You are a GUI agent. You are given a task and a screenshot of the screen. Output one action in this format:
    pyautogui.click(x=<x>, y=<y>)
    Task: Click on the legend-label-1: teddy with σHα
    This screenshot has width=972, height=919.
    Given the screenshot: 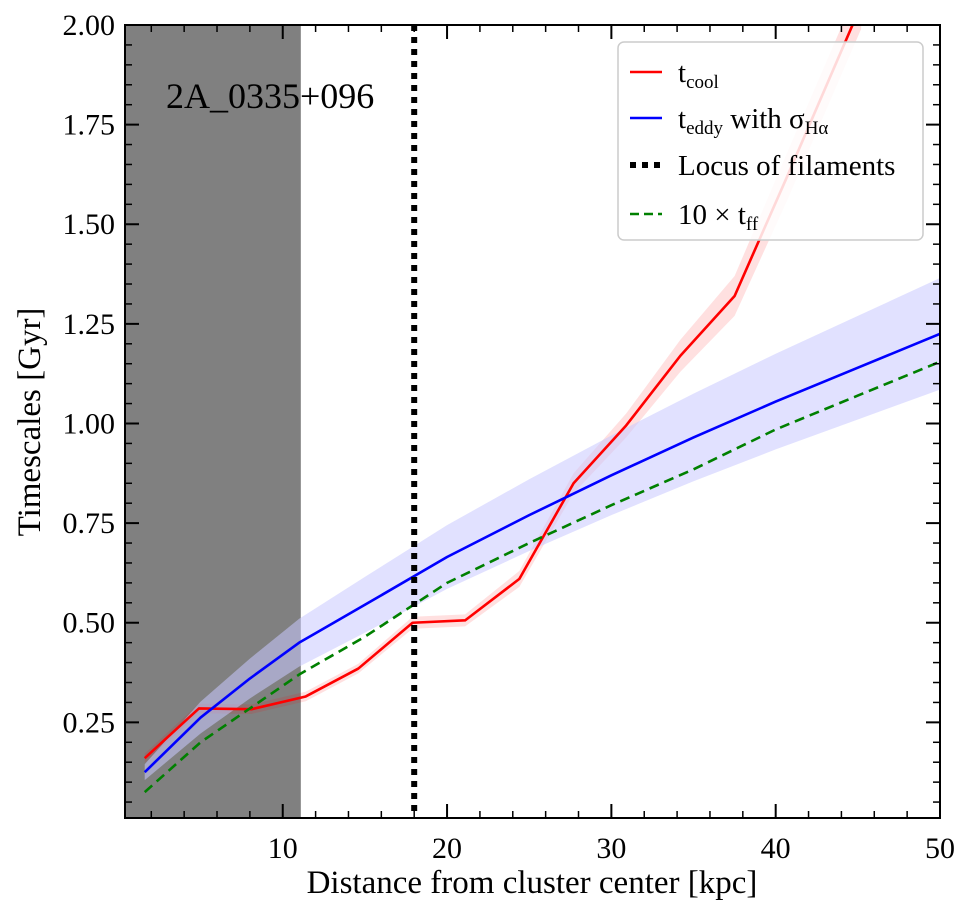 What is the action you would take?
    pyautogui.click(x=753, y=121)
    